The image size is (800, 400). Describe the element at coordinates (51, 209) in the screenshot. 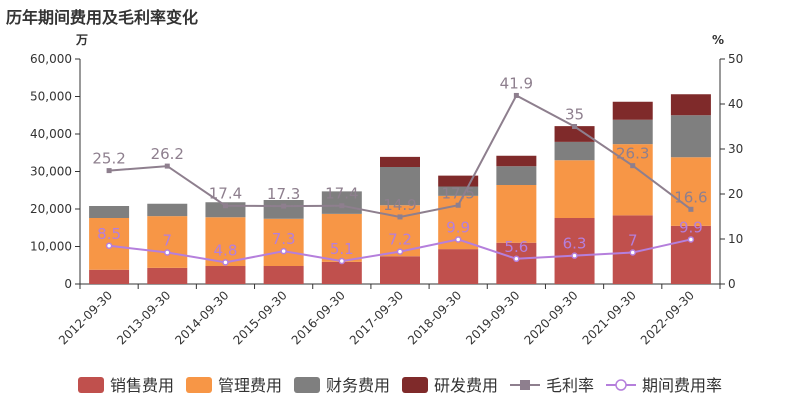

I see `left-tick-label: 20,000` at that location.